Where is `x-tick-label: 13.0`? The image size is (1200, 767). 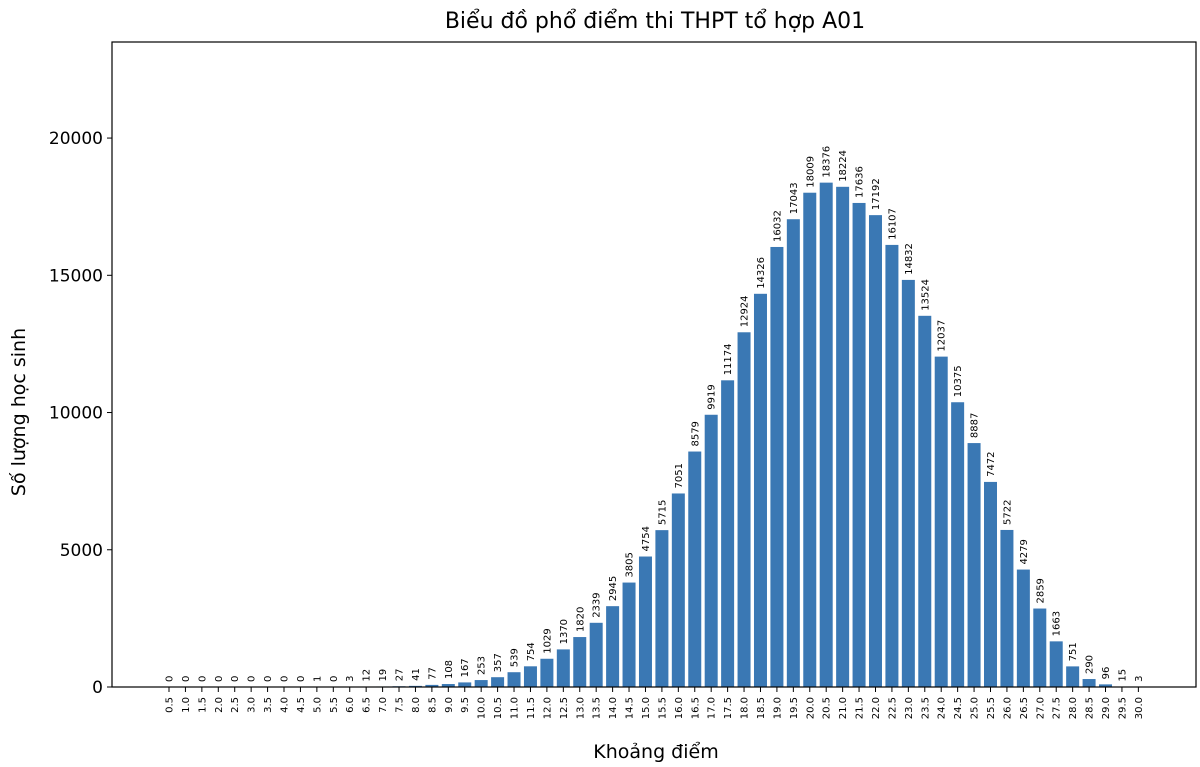
x-tick-label: 13.0 is located at coordinates (580, 708).